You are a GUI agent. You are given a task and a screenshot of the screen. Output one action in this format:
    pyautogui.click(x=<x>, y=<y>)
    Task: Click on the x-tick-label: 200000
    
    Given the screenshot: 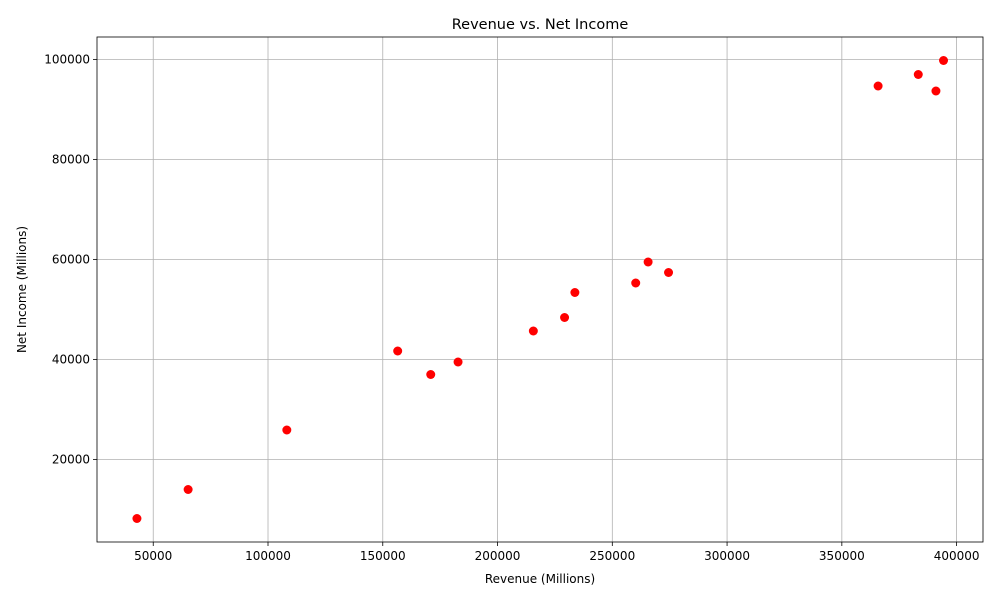 What is the action you would take?
    pyautogui.click(x=498, y=556)
    